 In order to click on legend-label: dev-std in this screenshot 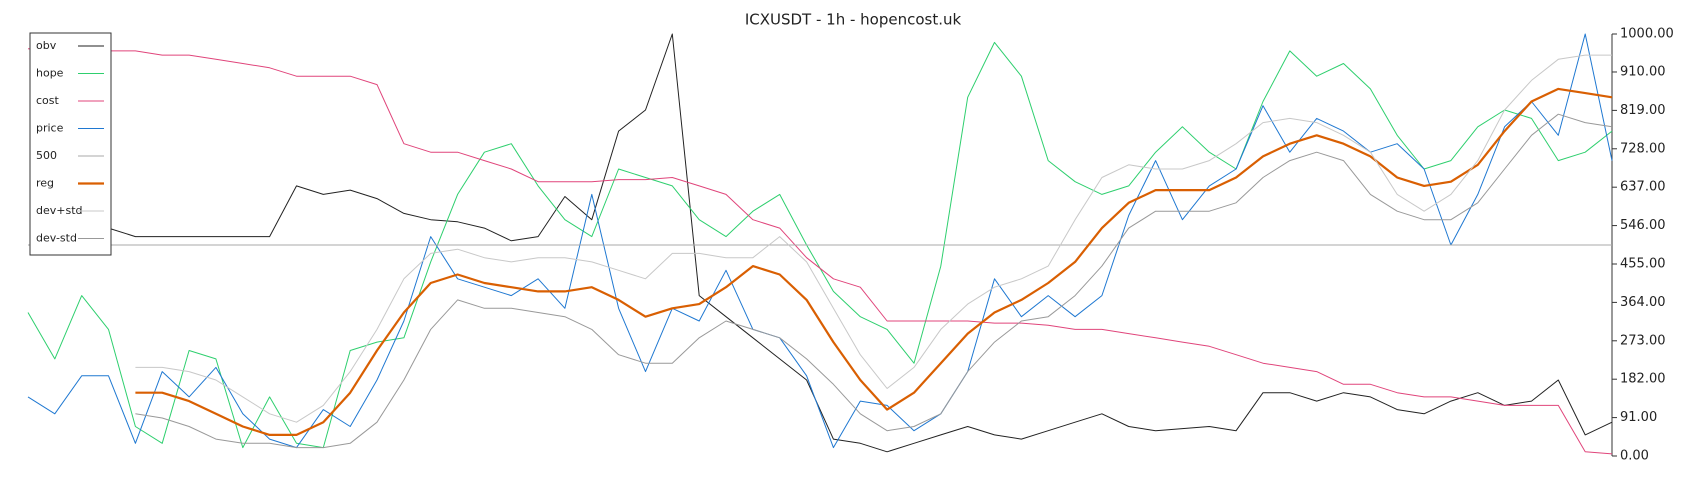, I will do `click(56, 238)`.